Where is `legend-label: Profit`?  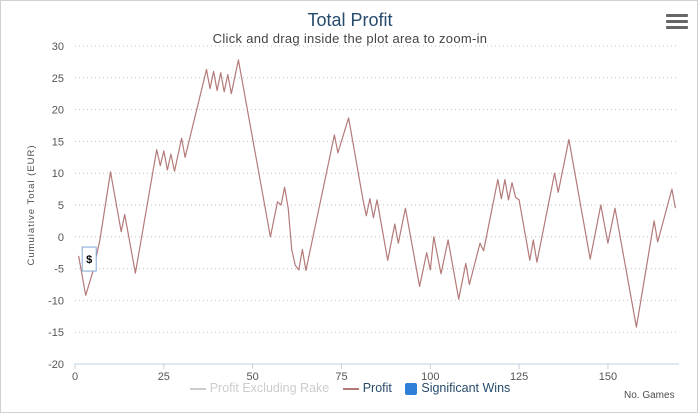 legend-label: Profit is located at coordinates (377, 388).